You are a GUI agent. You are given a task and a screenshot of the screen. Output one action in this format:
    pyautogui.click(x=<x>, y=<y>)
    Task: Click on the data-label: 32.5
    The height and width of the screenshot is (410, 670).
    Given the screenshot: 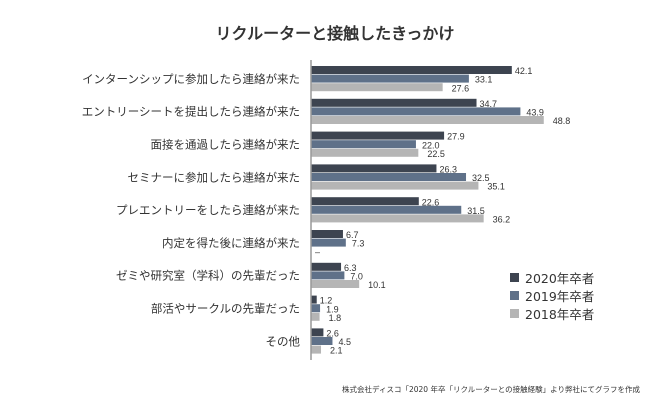 What is the action you would take?
    pyautogui.click(x=481, y=178)
    